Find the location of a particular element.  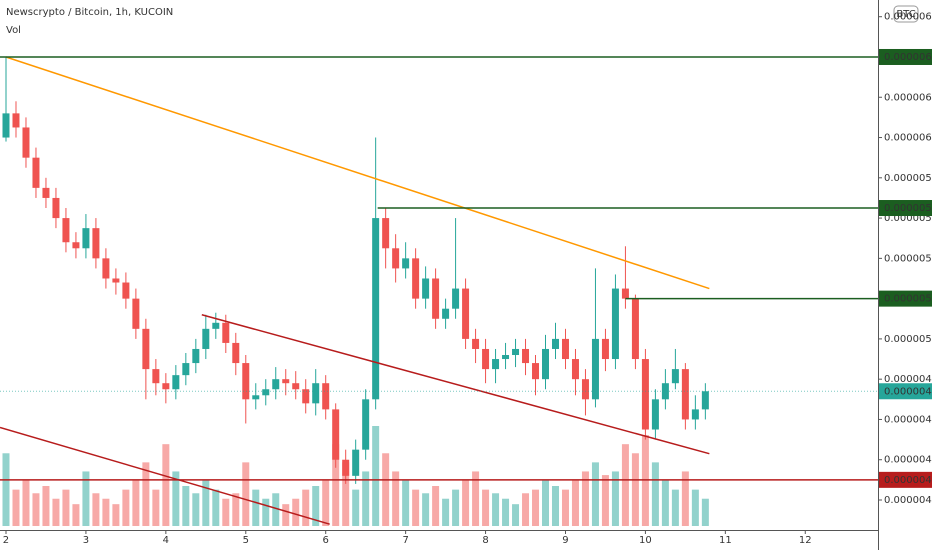

x-tick-label: 8 is located at coordinates (485, 540).